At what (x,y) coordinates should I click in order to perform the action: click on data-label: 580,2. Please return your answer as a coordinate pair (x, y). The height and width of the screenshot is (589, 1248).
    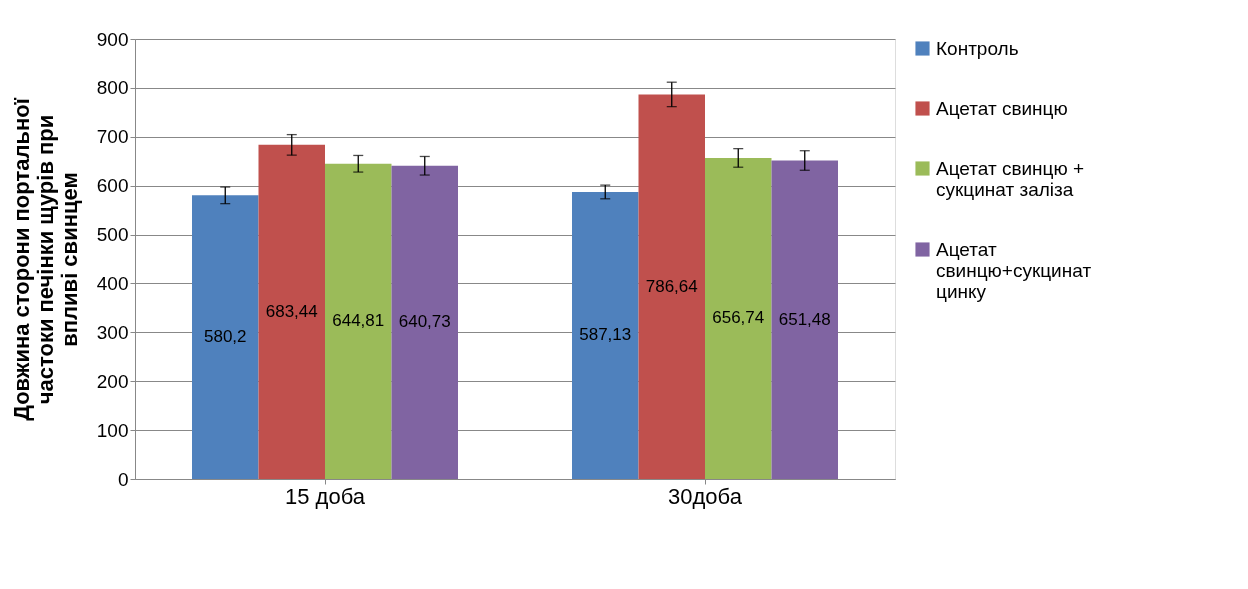
    Looking at the image, I should click on (225, 337).